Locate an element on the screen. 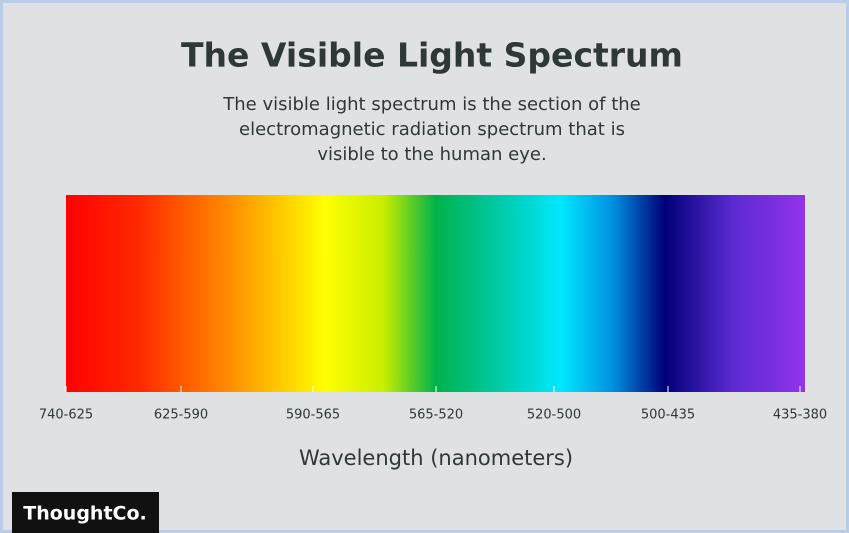 The height and width of the screenshot is (533, 849). wavelength-label: 500-435 is located at coordinates (668, 415).